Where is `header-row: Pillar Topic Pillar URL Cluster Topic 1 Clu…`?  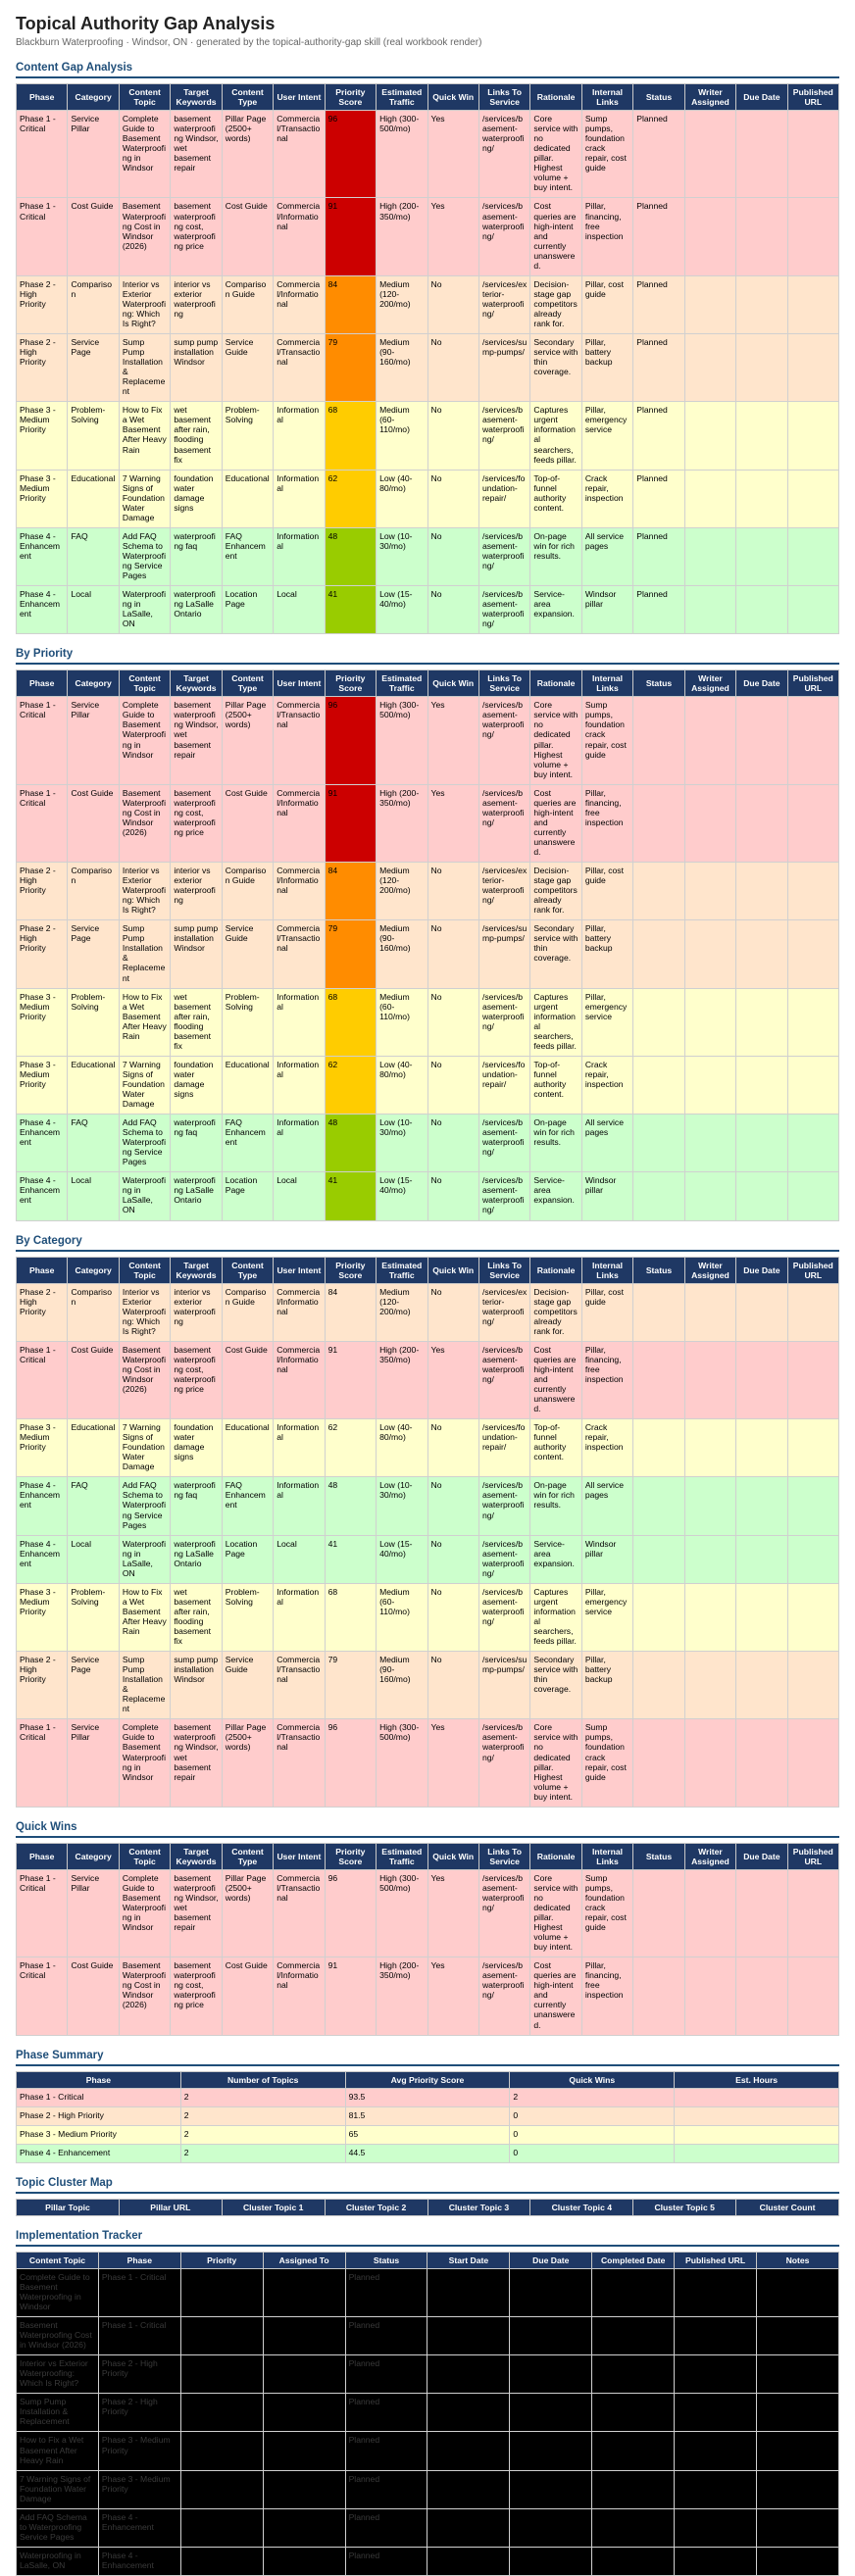 header-row: Pillar Topic Pillar URL Cluster Topic 1 Clu… is located at coordinates (427, 2207).